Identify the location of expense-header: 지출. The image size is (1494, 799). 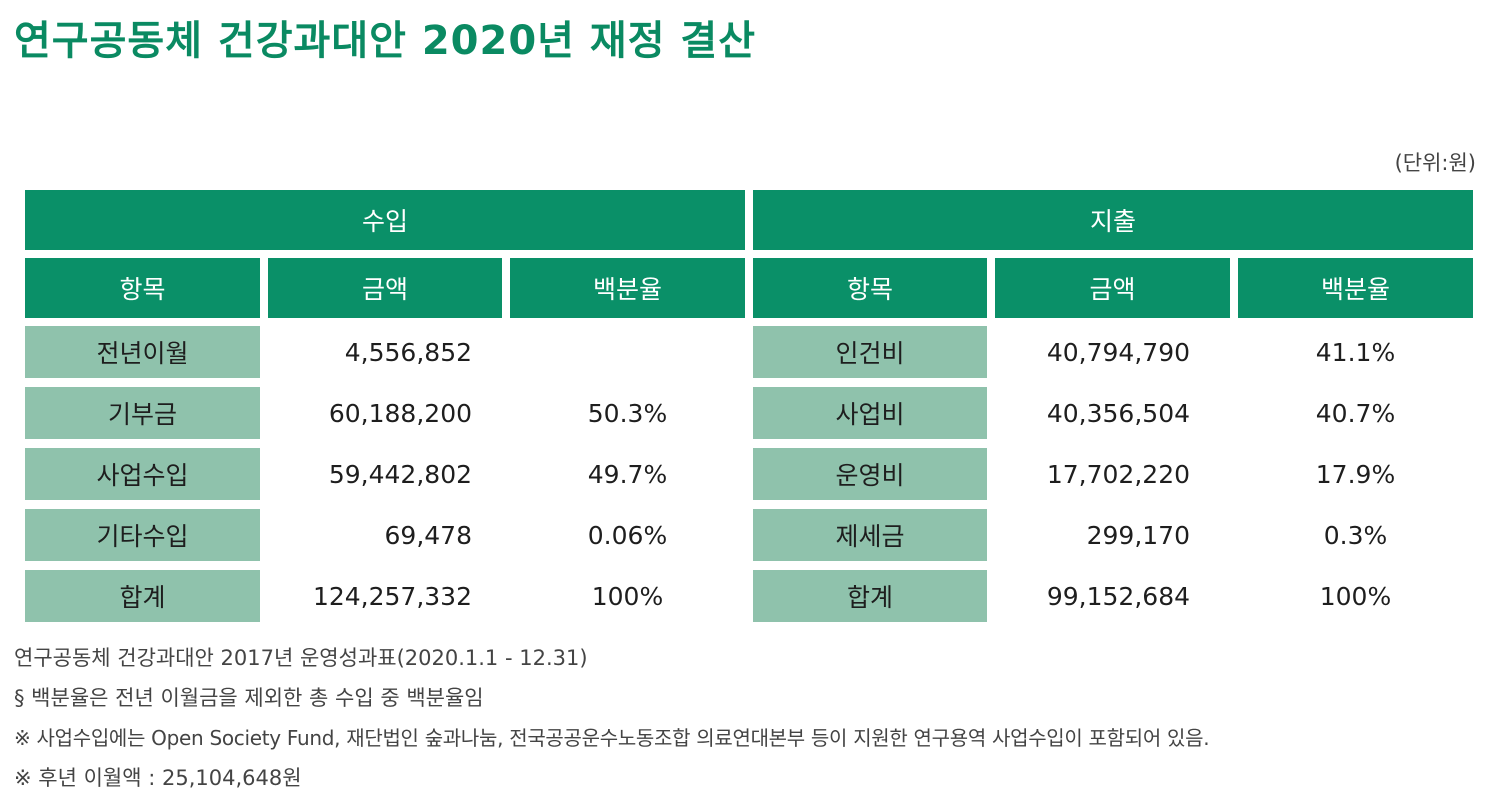
(1113, 220).